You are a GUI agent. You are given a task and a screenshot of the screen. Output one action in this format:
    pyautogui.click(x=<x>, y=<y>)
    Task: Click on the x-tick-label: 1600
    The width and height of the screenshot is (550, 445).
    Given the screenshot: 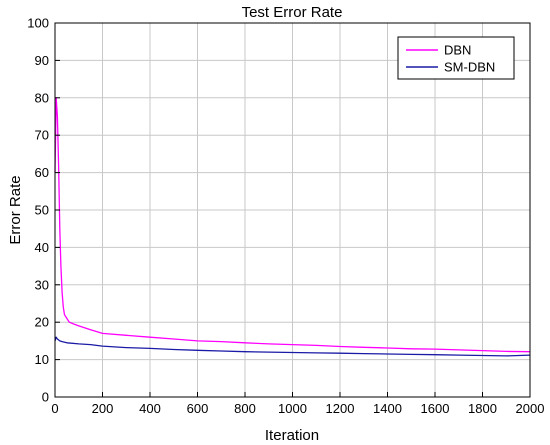 What is the action you would take?
    pyautogui.click(x=435, y=408)
    